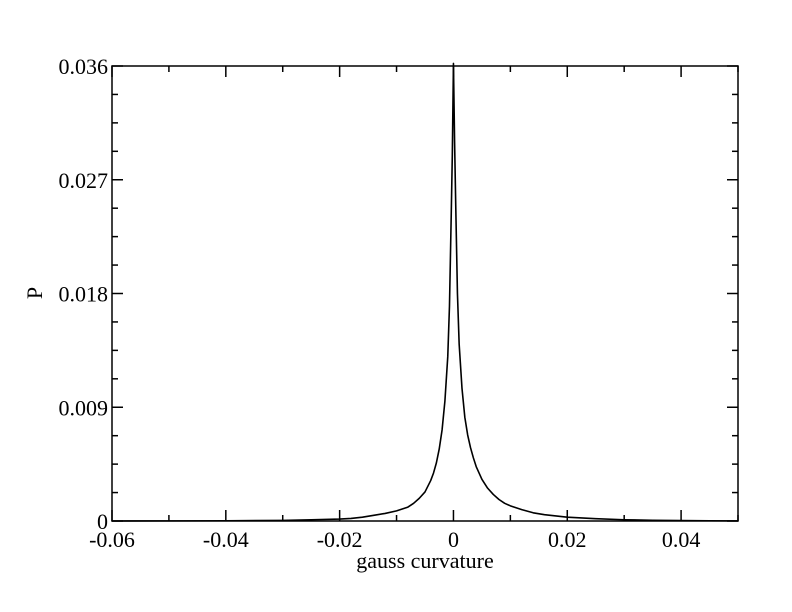  What do you see at coordinates (681, 539) in the screenshot?
I see `x-tick-label: 0.04` at bounding box center [681, 539].